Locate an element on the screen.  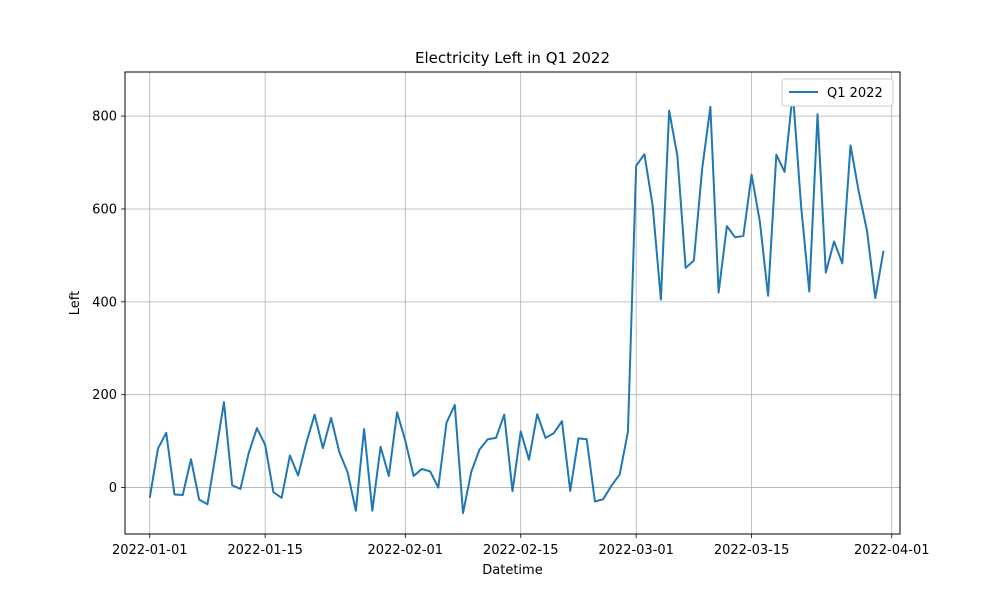
x-tick-label: 2022-04-01 is located at coordinates (892, 550).